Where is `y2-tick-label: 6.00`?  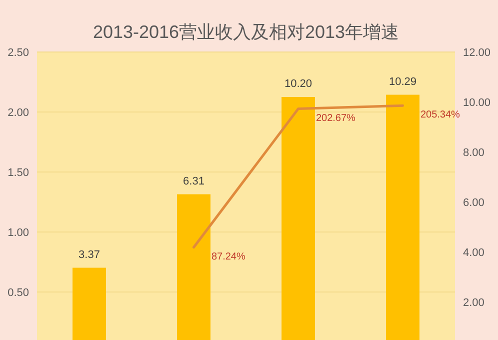 y2-tick-label: 6.00 is located at coordinates (473, 203).